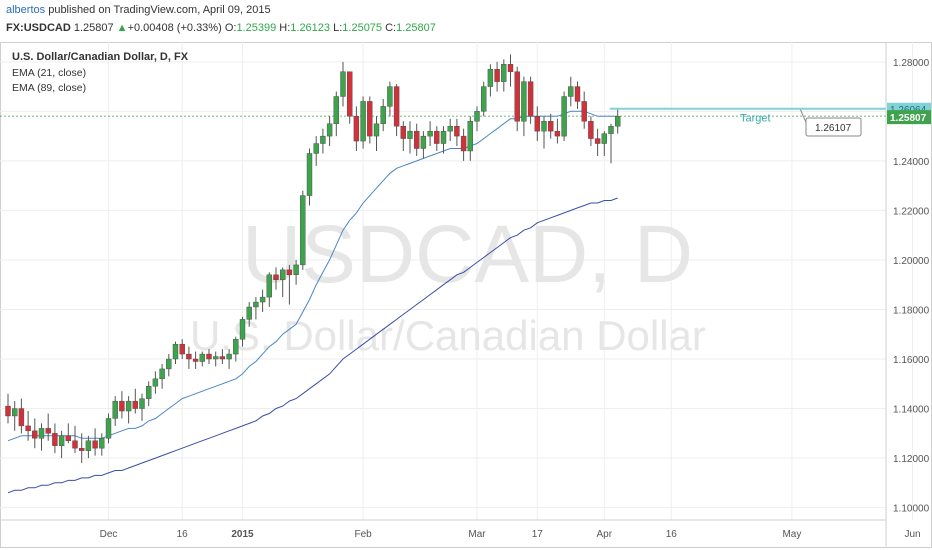 This screenshot has width=932, height=550. I want to click on y-tick-label: 1.12000, so click(911, 459).